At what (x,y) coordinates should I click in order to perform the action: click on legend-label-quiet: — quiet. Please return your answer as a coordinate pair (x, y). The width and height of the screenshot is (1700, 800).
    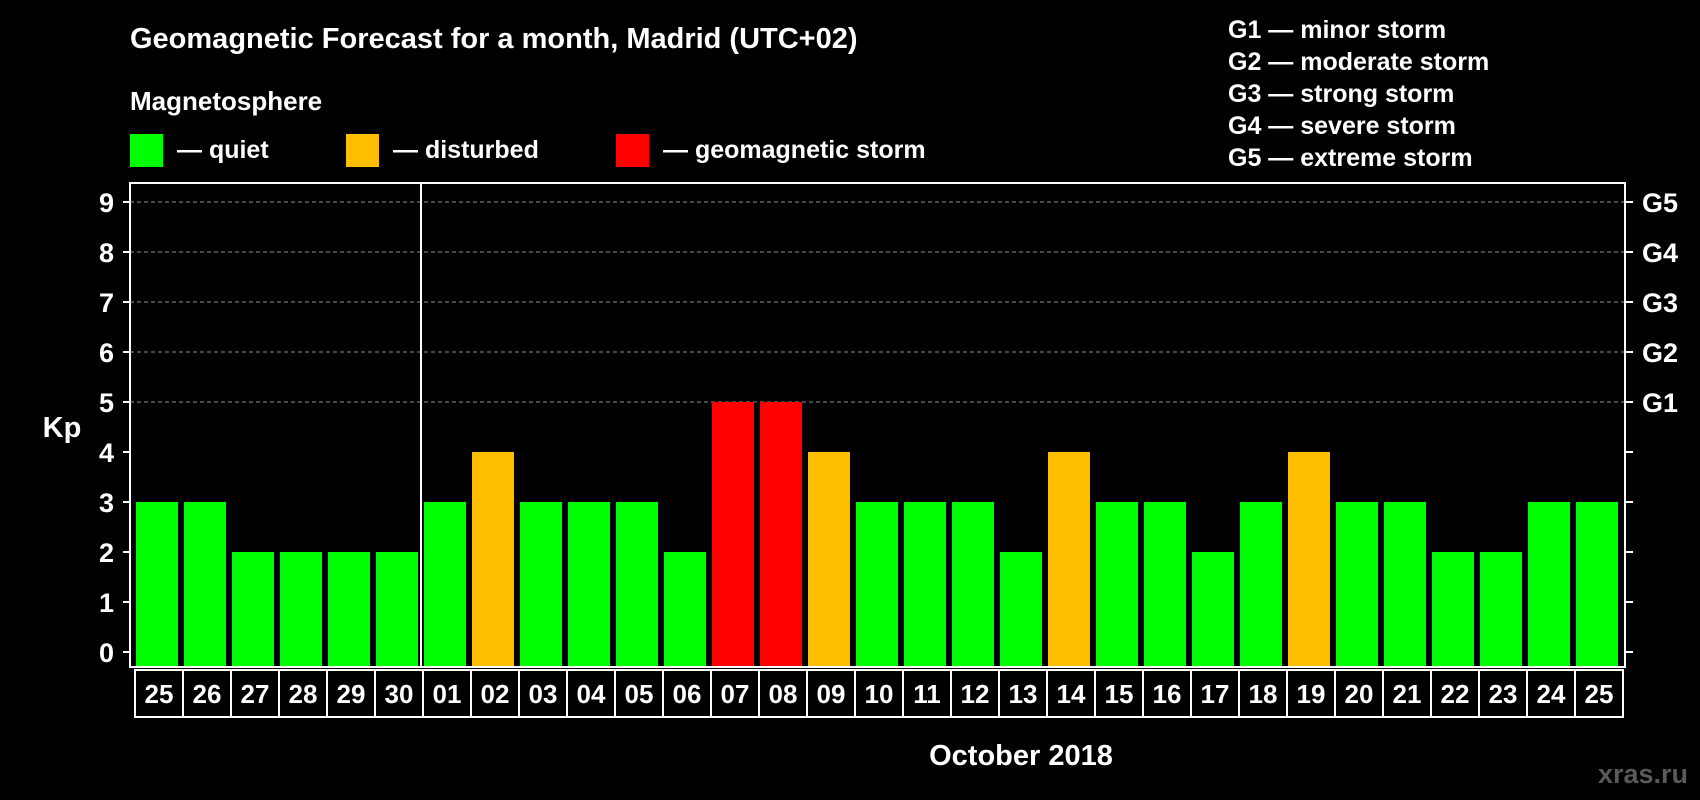
    Looking at the image, I should click on (223, 150).